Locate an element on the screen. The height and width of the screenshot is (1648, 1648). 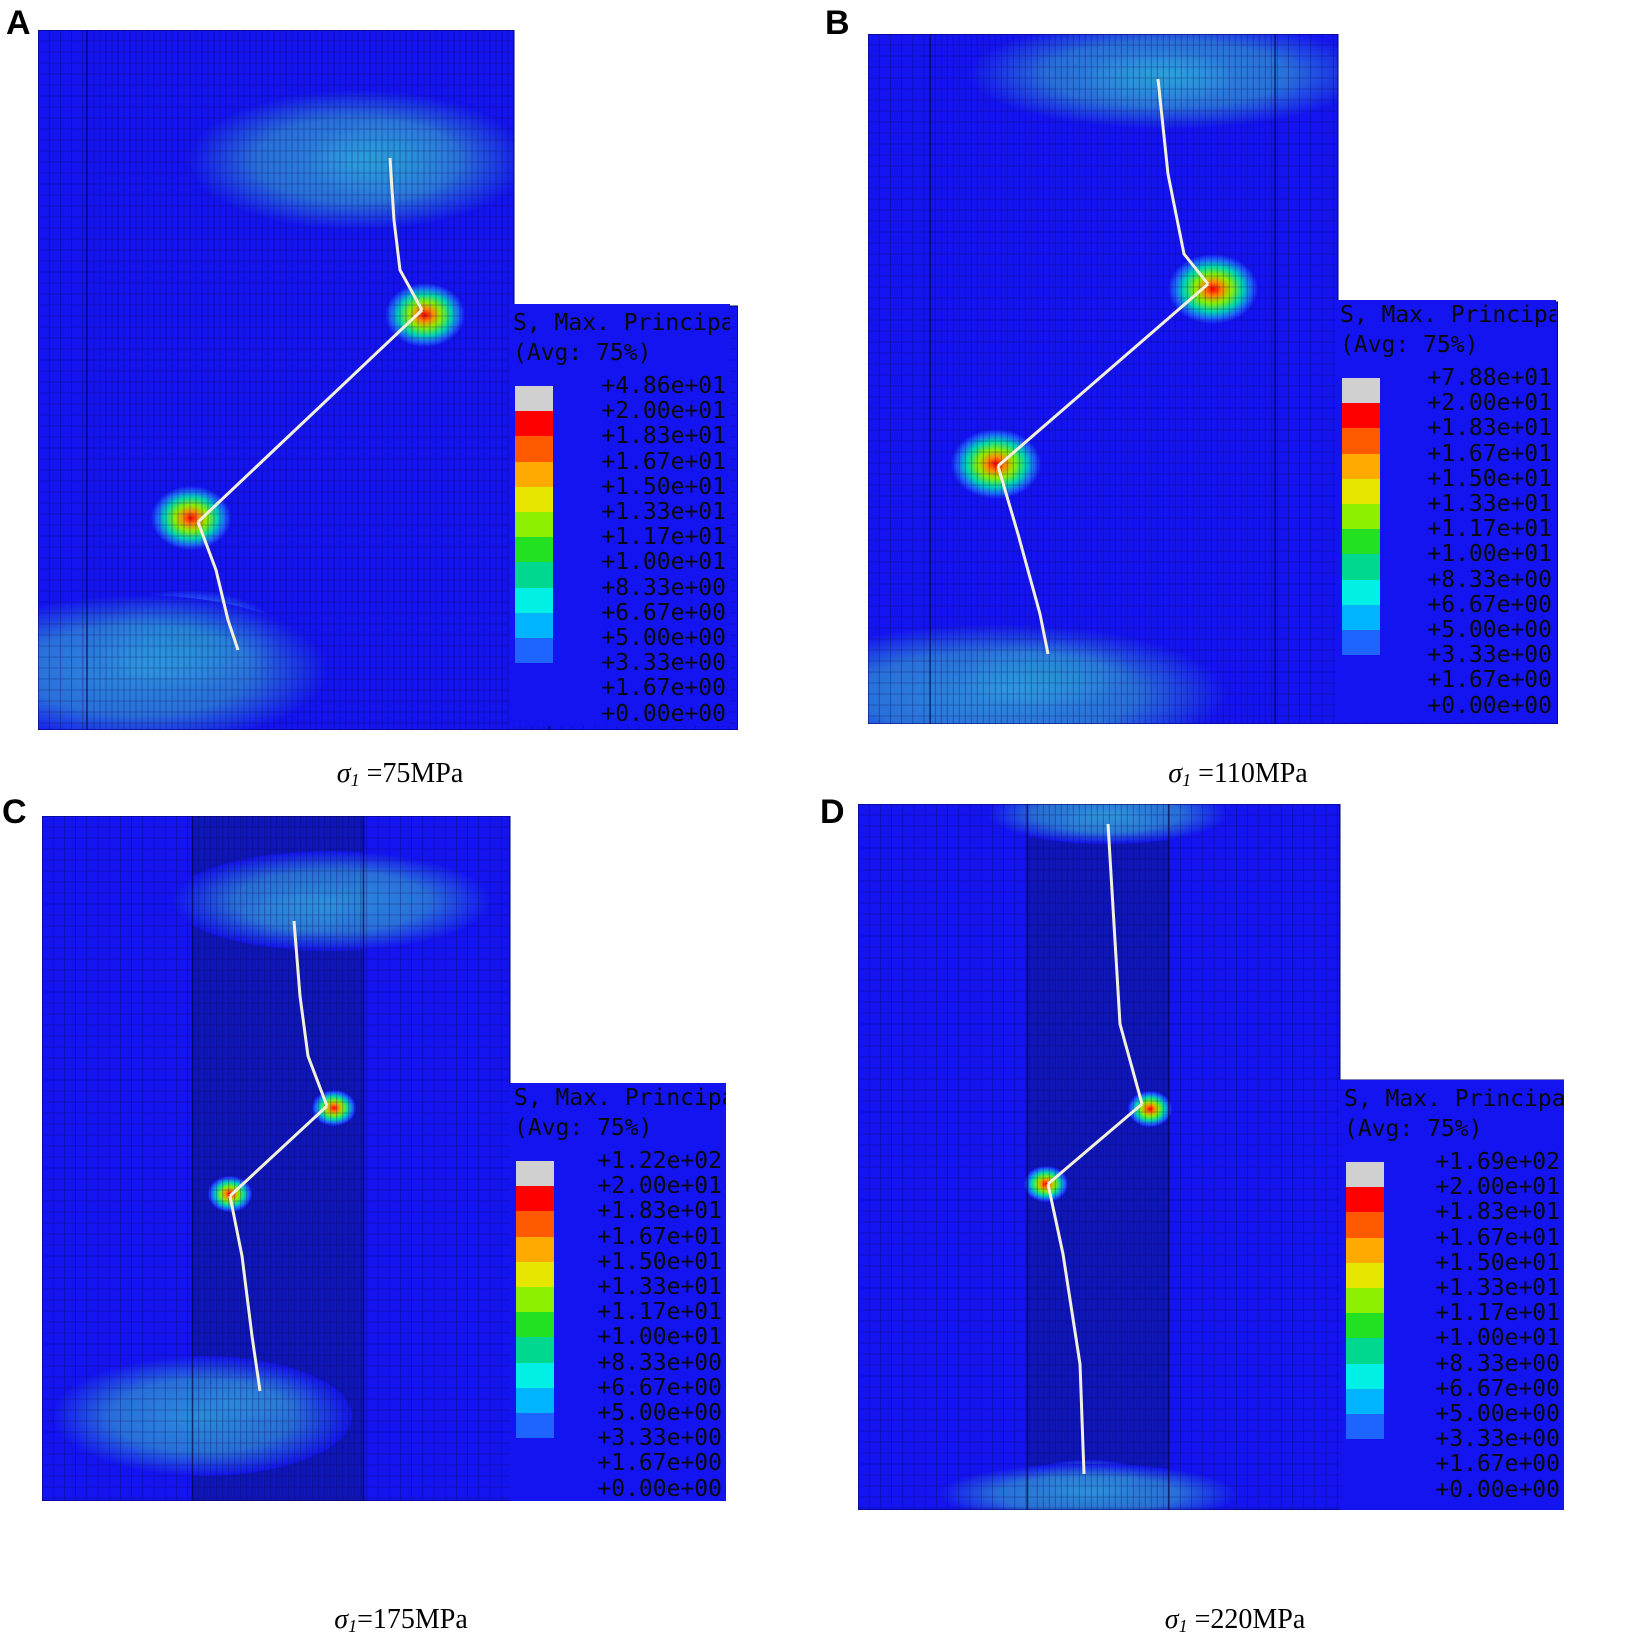
legend-tick-label: +7.88e+01 is located at coordinates (1489, 378).